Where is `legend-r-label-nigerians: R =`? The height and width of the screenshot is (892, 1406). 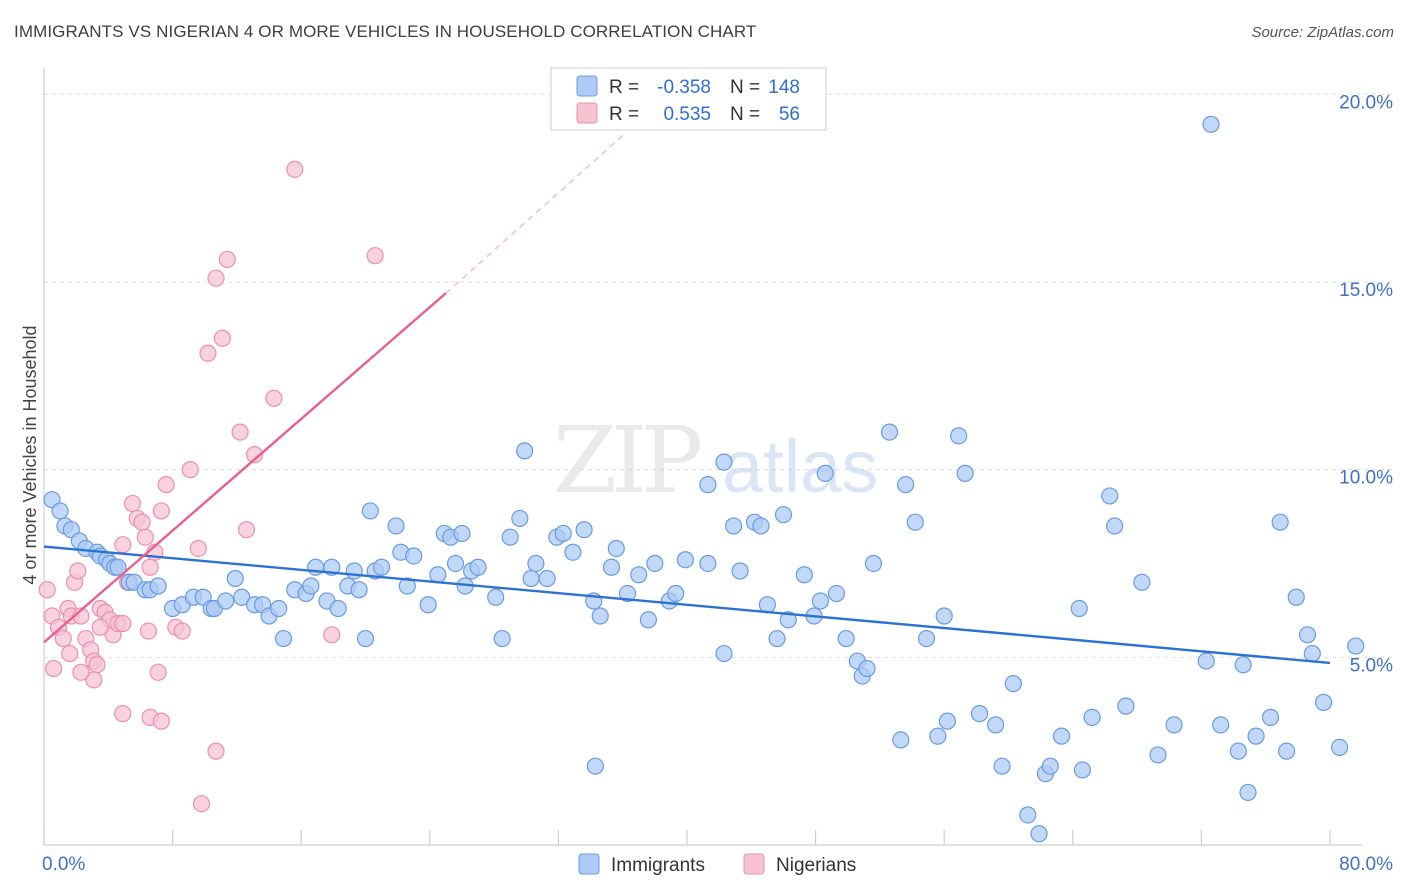 legend-r-label-nigerians: R = is located at coordinates (624, 114).